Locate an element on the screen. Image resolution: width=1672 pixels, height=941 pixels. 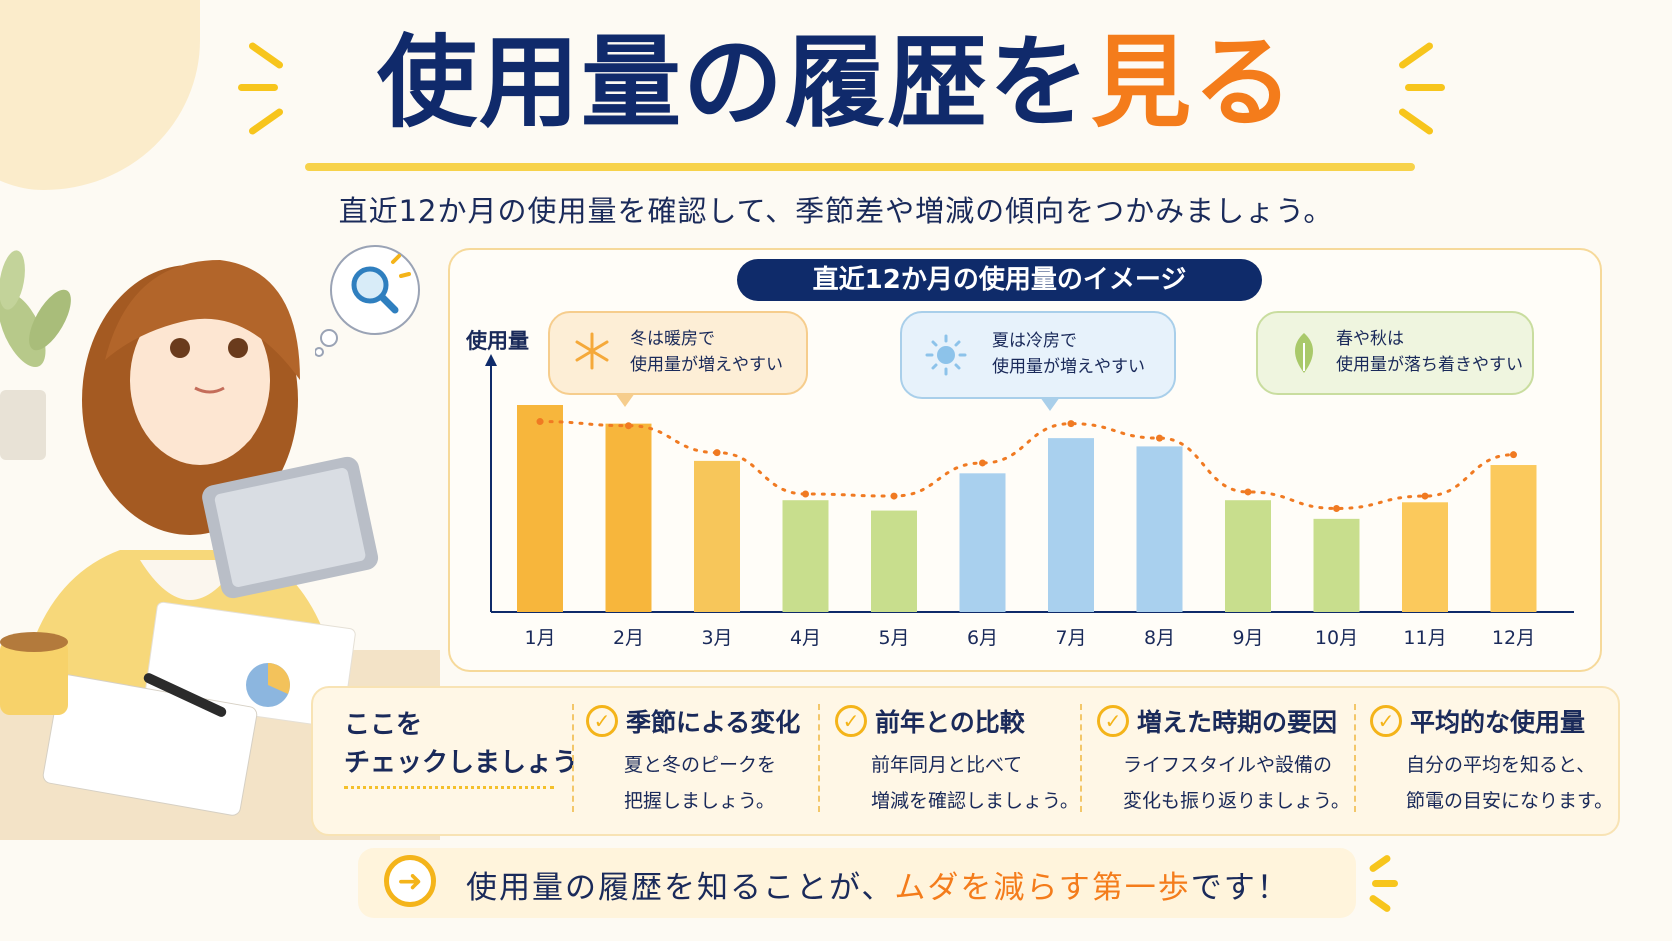
plant-icon is located at coordinates (35, 355).